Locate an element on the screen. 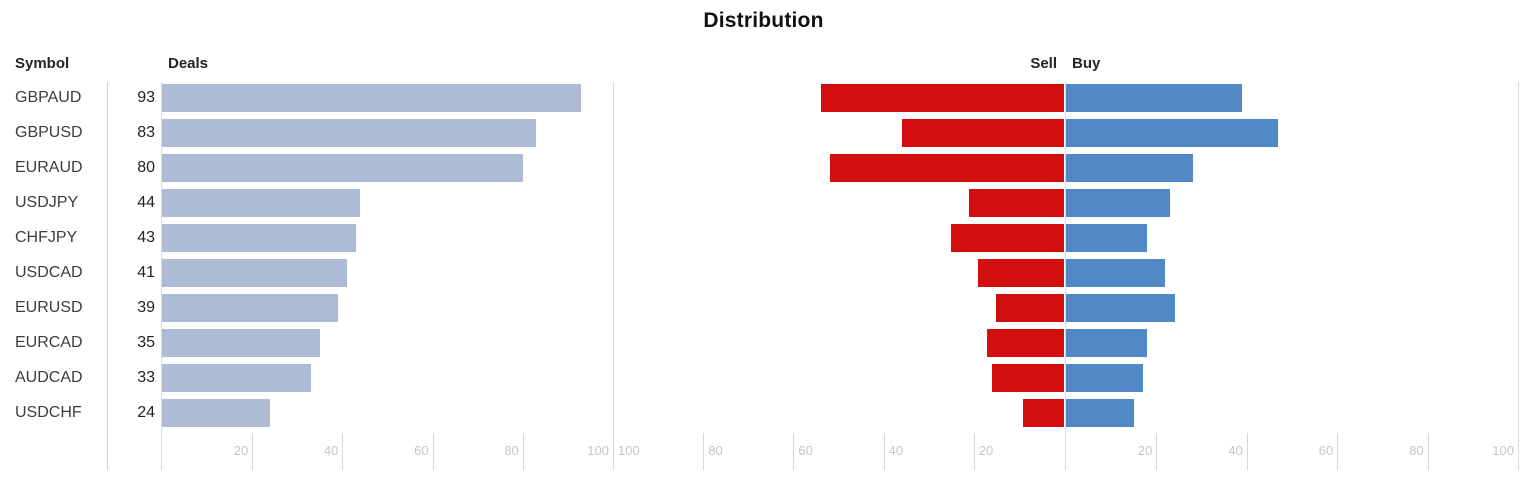  deals-value: 24 is located at coordinates (146, 412).